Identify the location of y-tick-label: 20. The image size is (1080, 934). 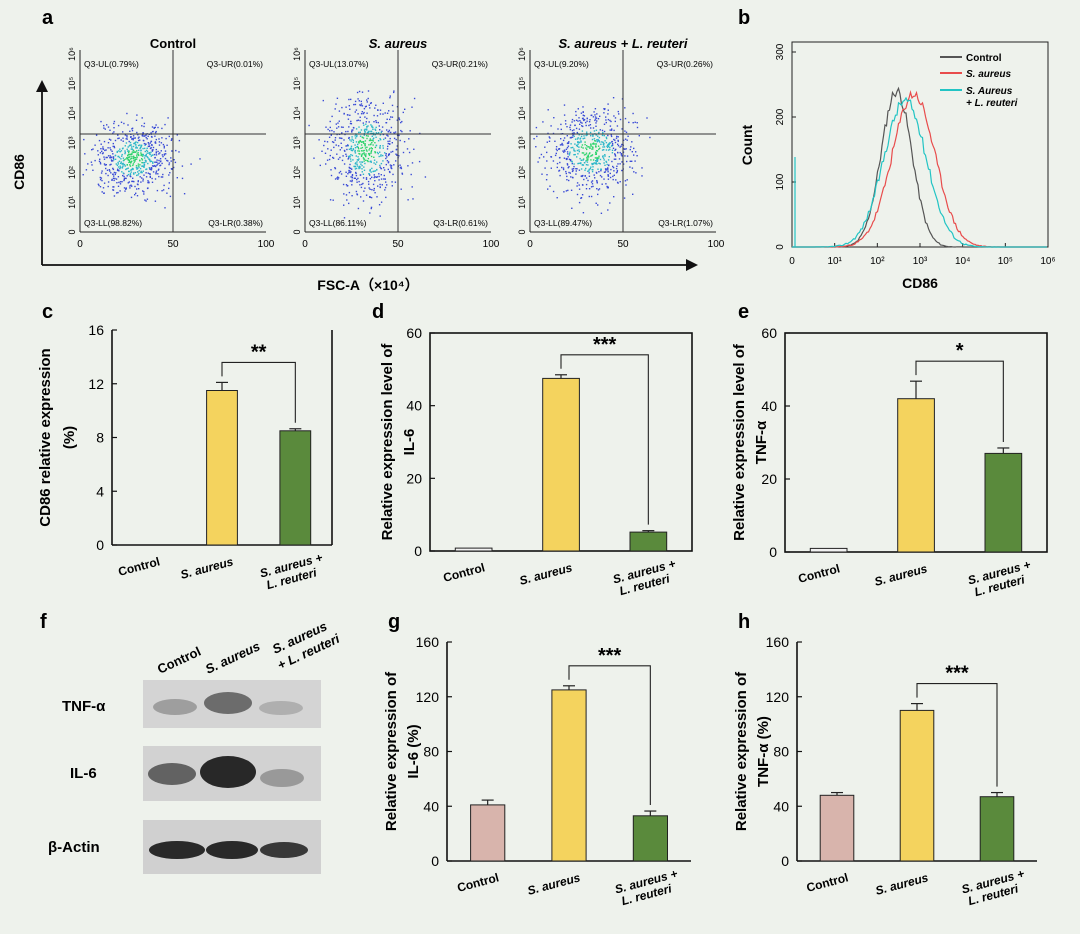
(769, 479).